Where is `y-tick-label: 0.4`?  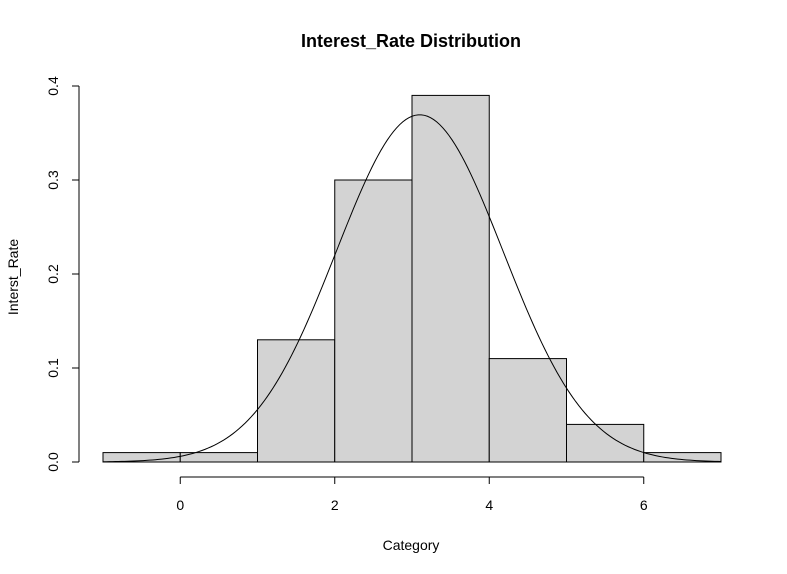 y-tick-label: 0.4 is located at coordinates (53, 86).